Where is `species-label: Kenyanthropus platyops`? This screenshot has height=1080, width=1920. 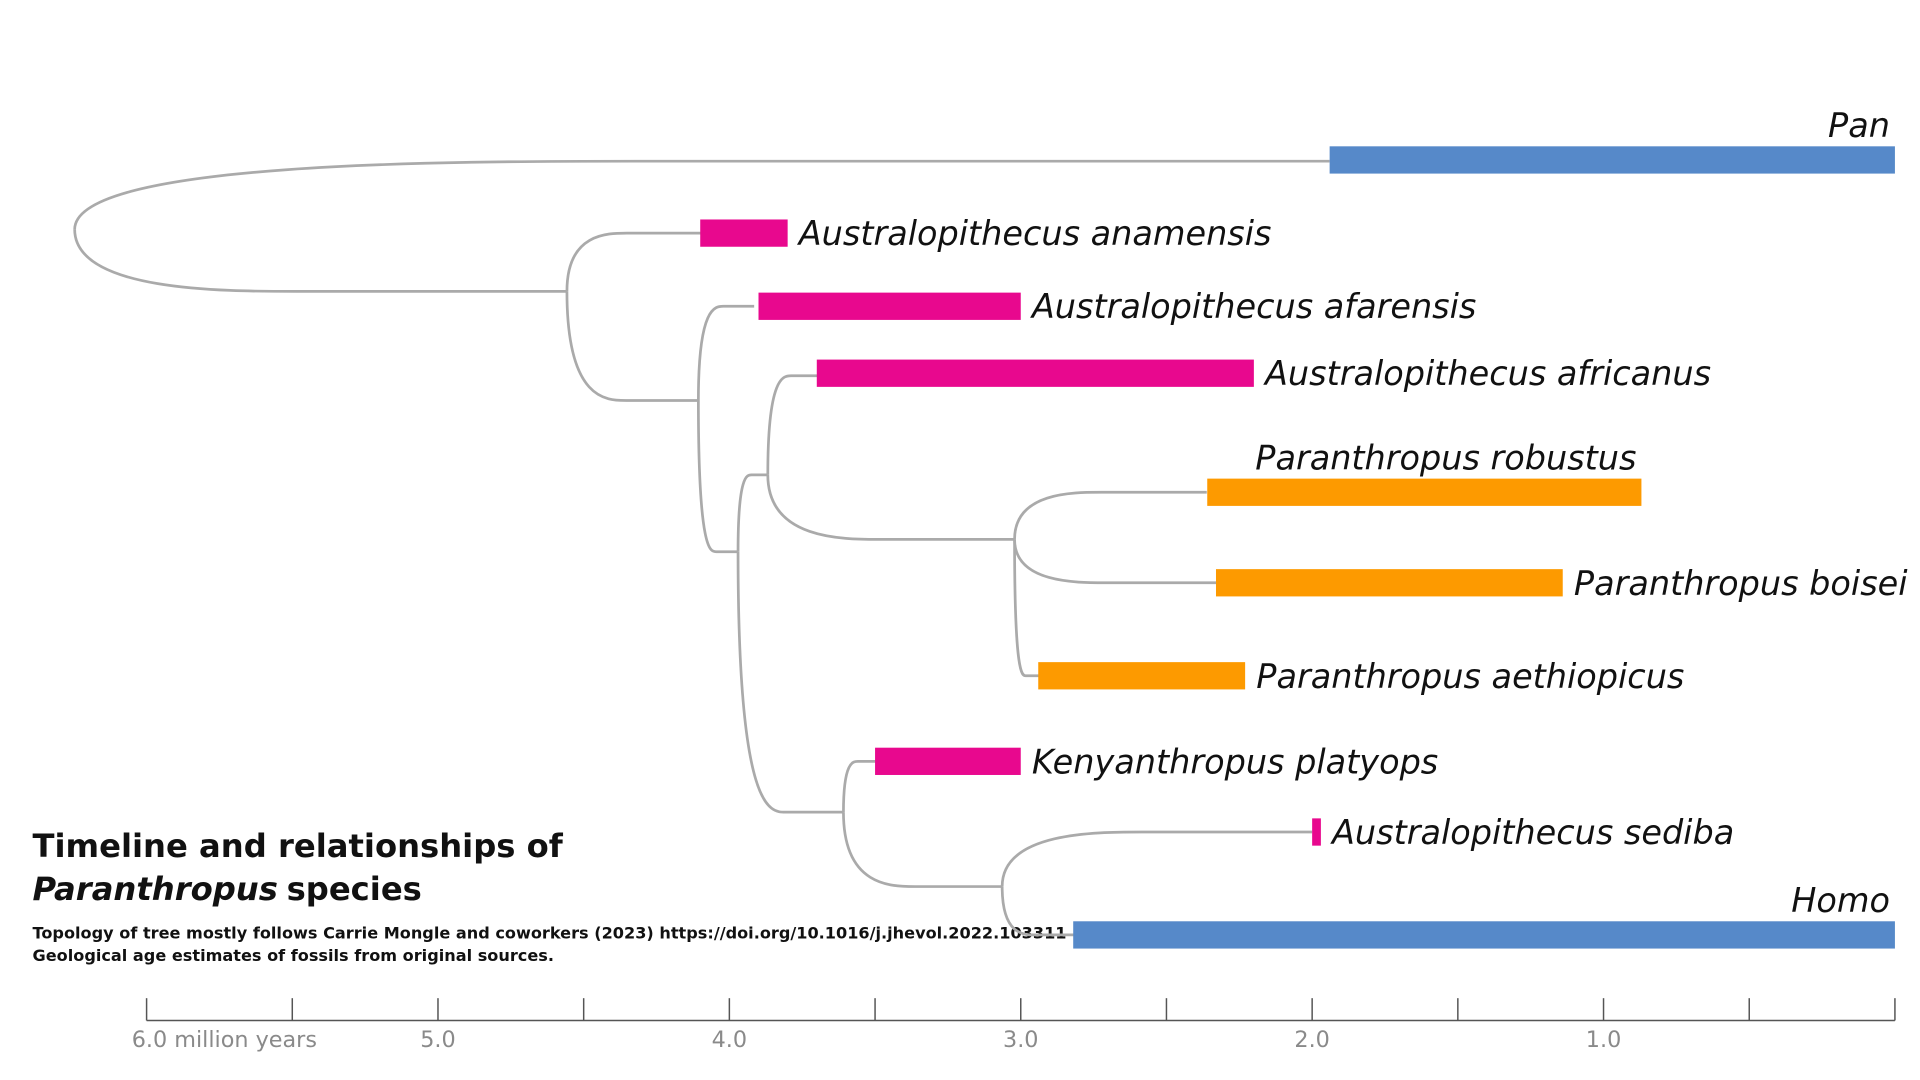 species-label: Kenyanthropus platyops is located at coordinates (1235, 761).